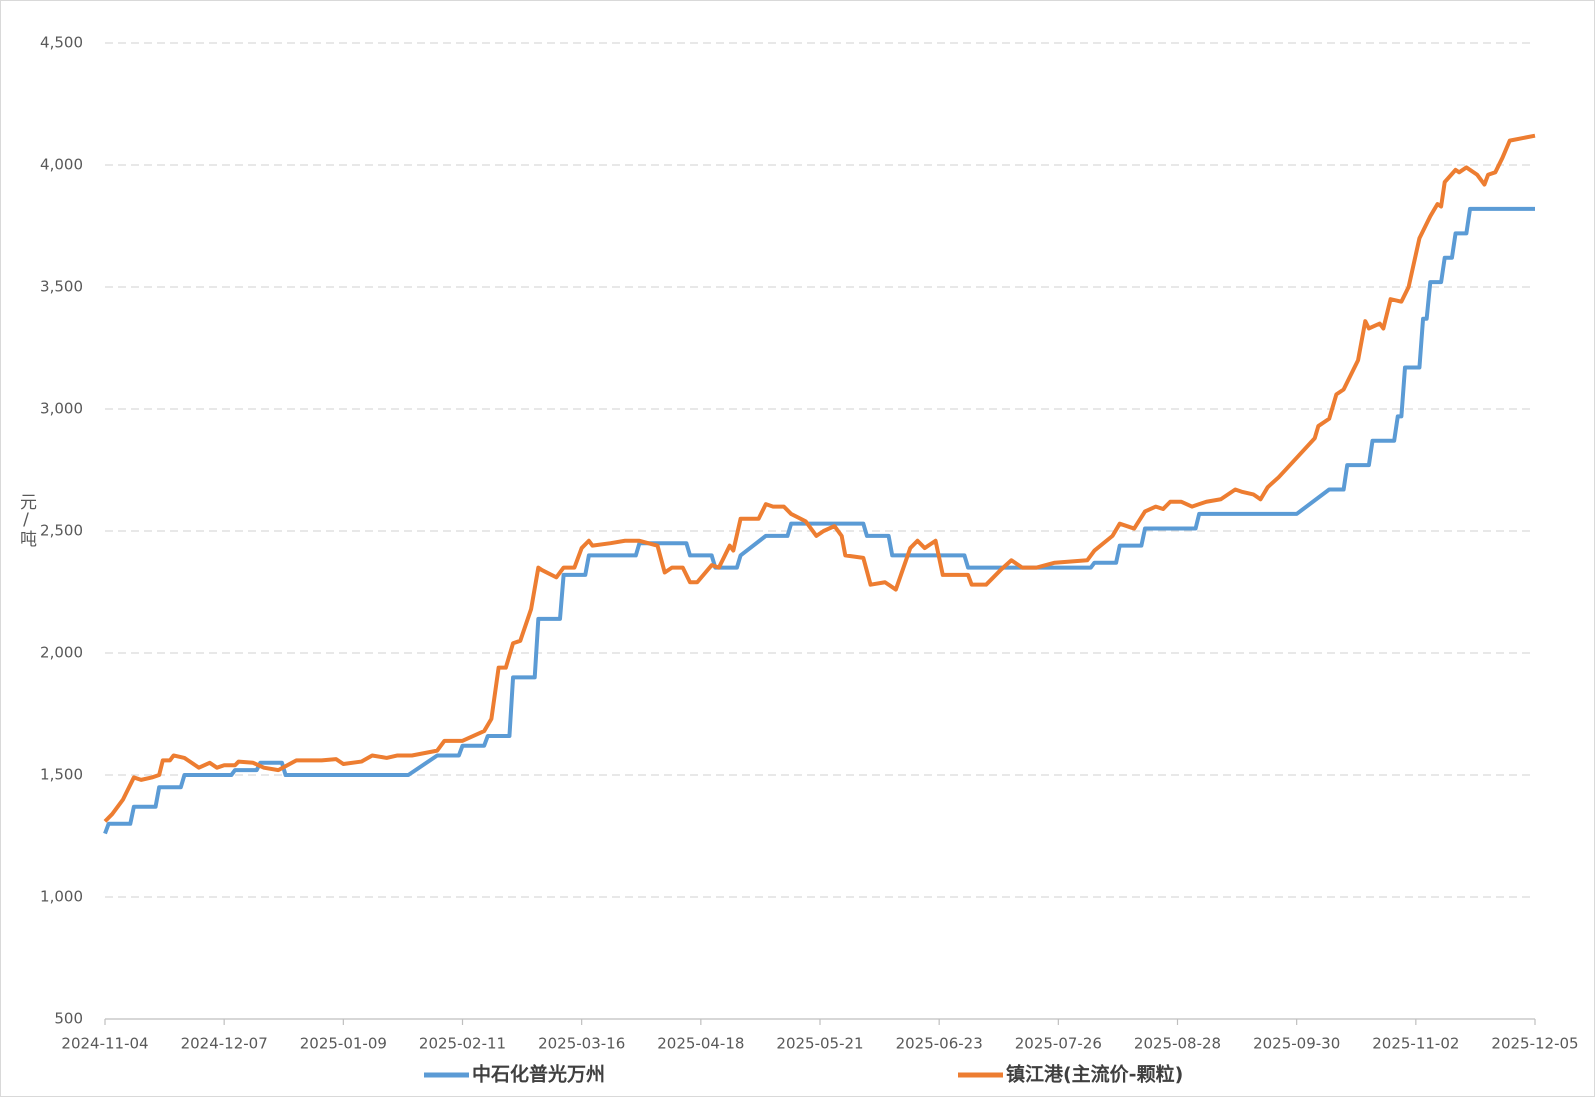 The height and width of the screenshot is (1097, 1595). I want to click on x-tick-label: 2025-05-21, so click(819, 1044).